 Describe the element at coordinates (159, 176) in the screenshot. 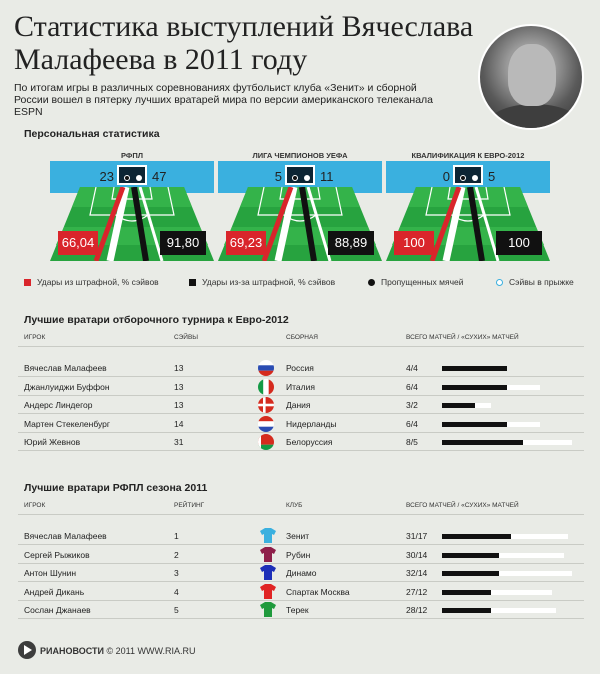

I see `diving-saves-value: 47` at that location.